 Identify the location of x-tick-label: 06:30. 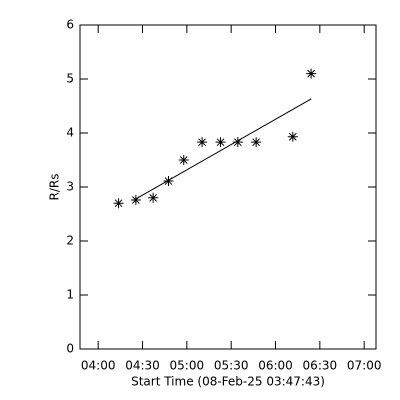
(320, 366).